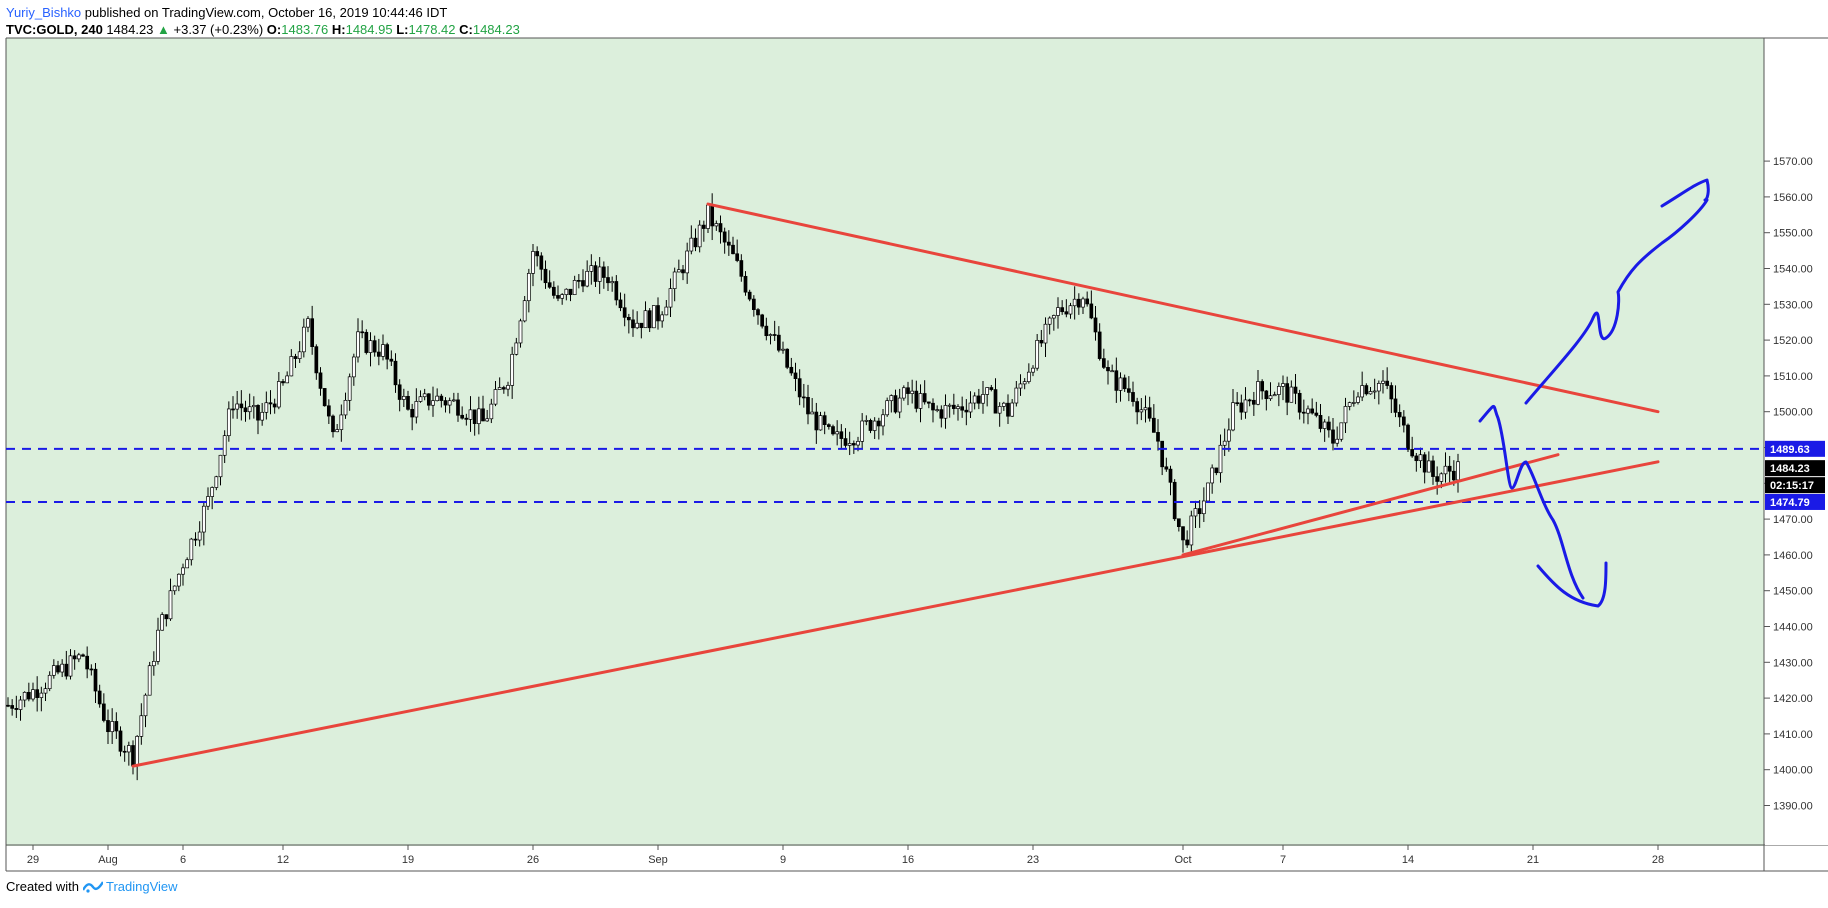  Describe the element at coordinates (1795, 468) in the screenshot. I see `last-price-label-box` at that location.